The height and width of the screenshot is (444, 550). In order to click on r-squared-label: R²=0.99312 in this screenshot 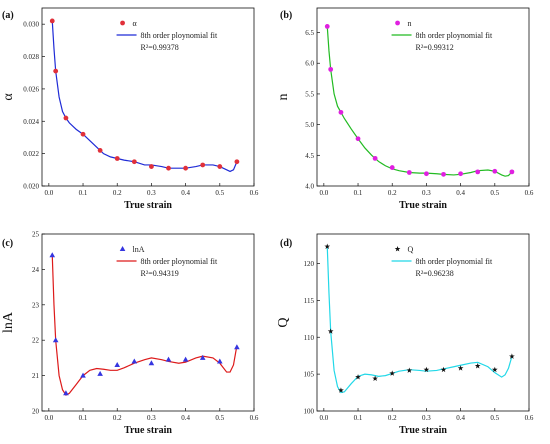, I will do `click(435, 47)`.